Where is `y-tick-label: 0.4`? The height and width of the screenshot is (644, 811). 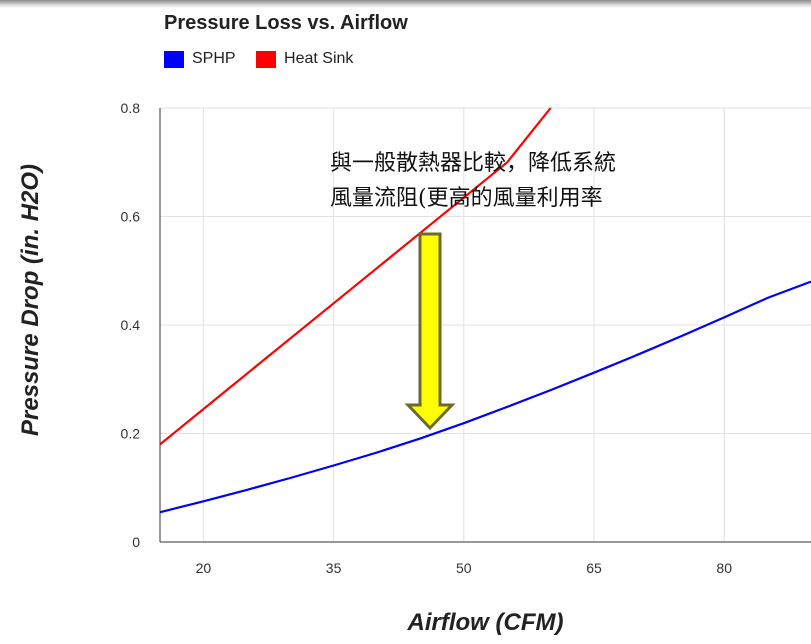 y-tick-label: 0.4 is located at coordinates (131, 325).